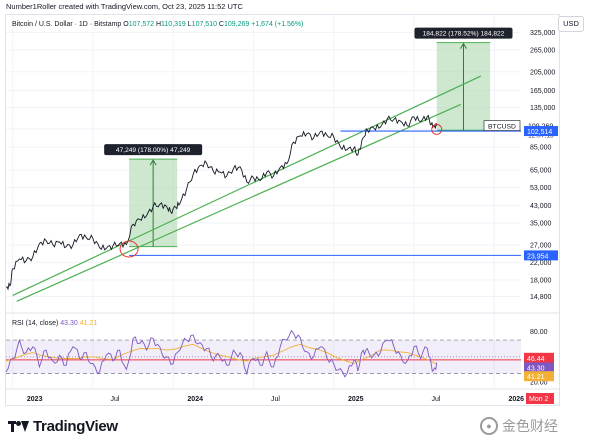 Image resolution: width=600 pixels, height=442 pixels. I want to click on y-tick-label: 18,000, so click(541, 280).